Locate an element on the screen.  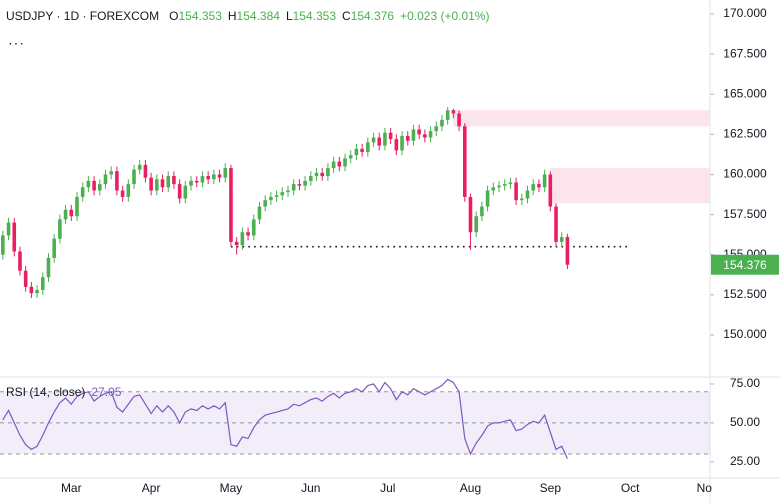
x-tick-label: Sep is located at coordinates (551, 488).